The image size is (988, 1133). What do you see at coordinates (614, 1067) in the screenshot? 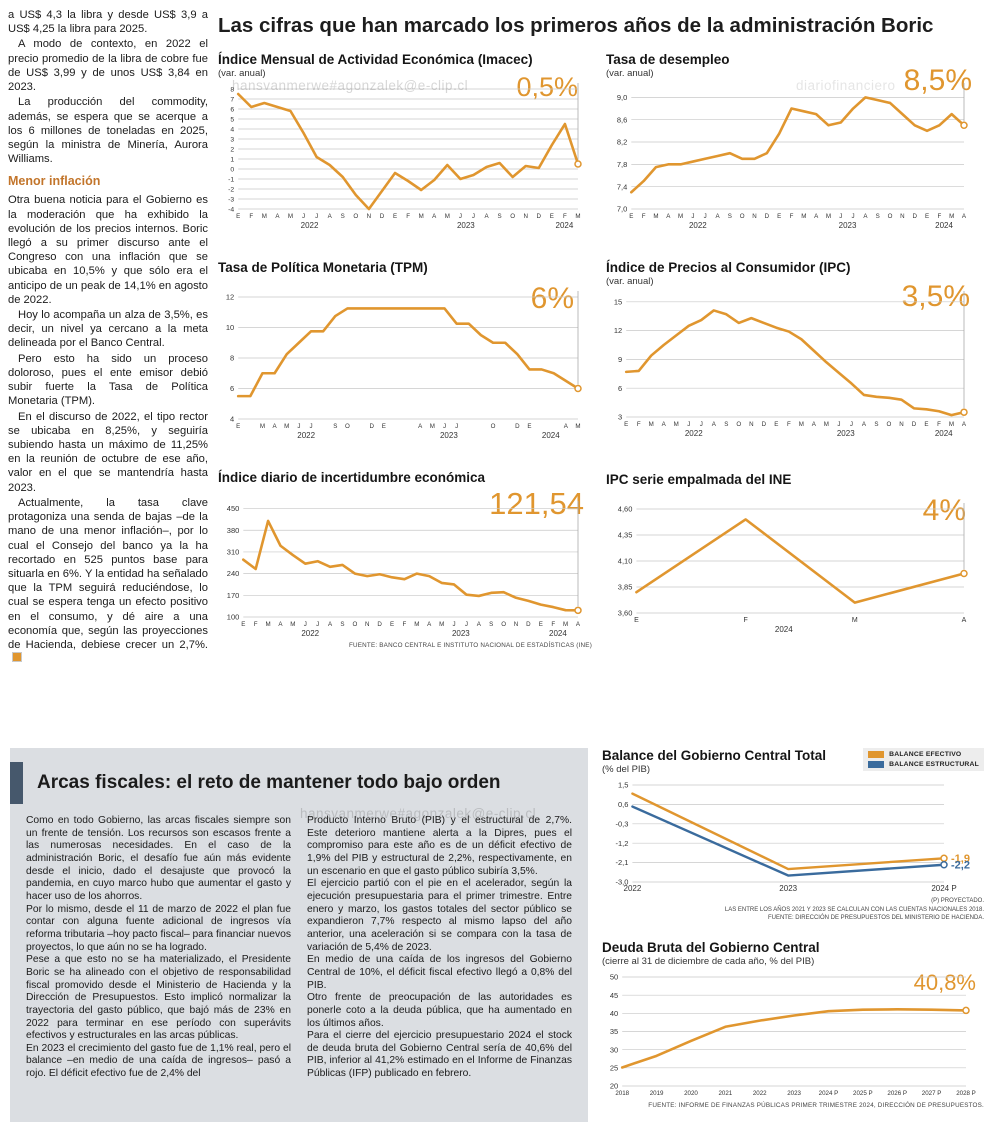
I see `svg-text: 25` at bounding box center [614, 1067].